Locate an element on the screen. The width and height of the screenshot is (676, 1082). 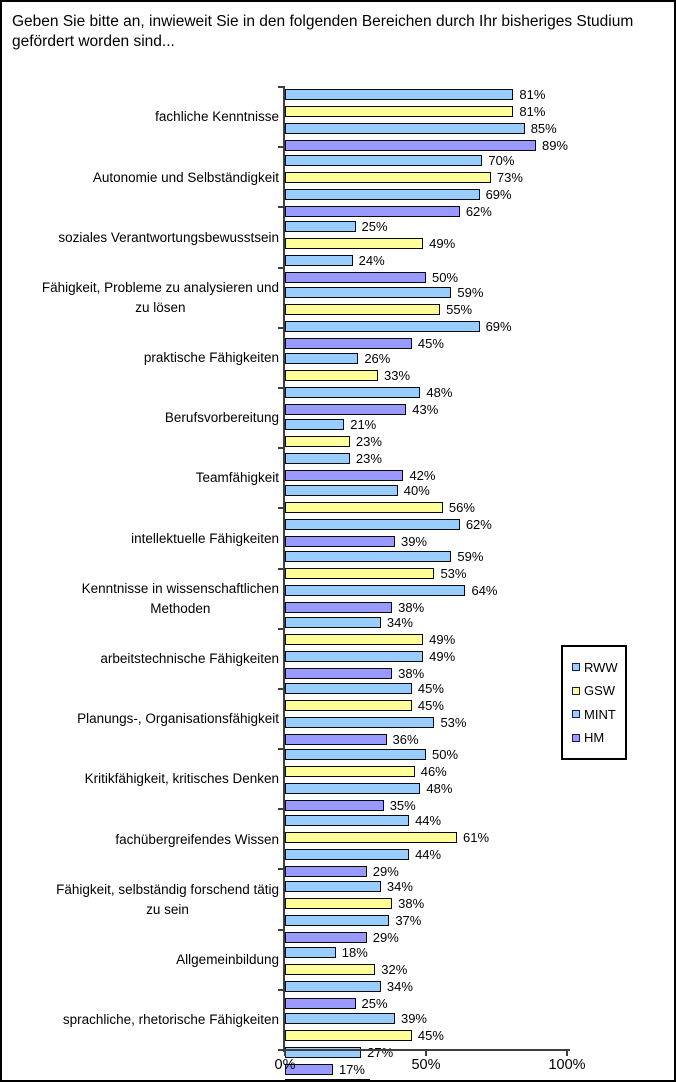
legend-label-gsw: GSW is located at coordinates (600, 691).